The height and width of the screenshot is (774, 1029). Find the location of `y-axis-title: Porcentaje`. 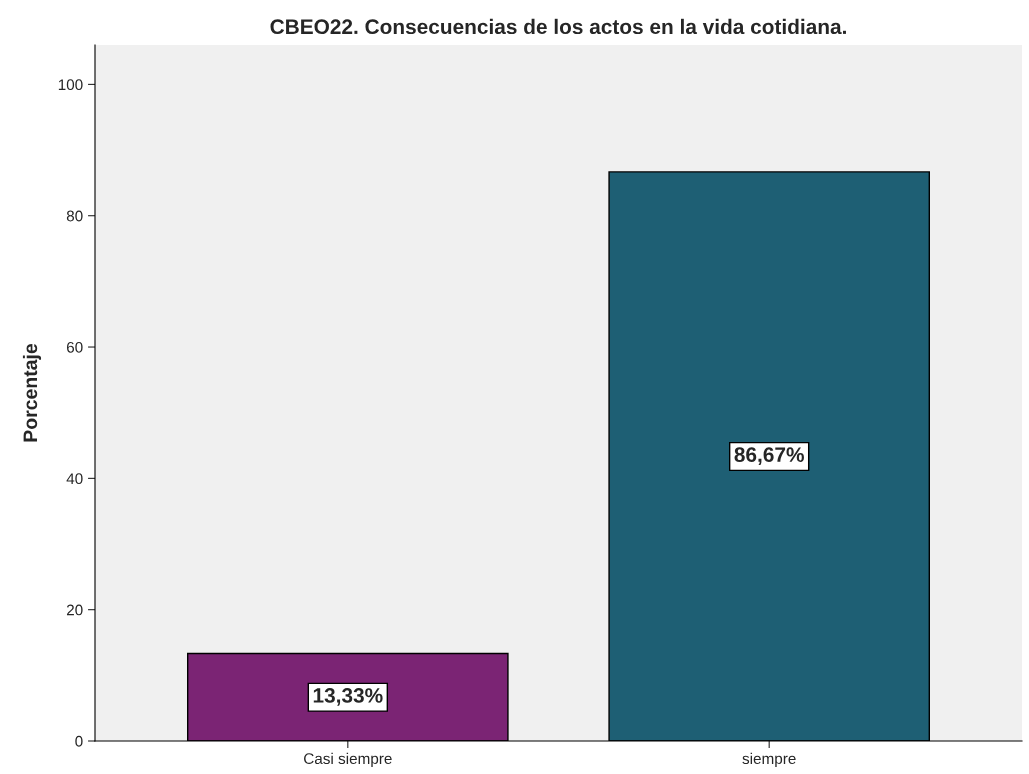

y-axis-title: Porcentaje is located at coordinates (32, 392).